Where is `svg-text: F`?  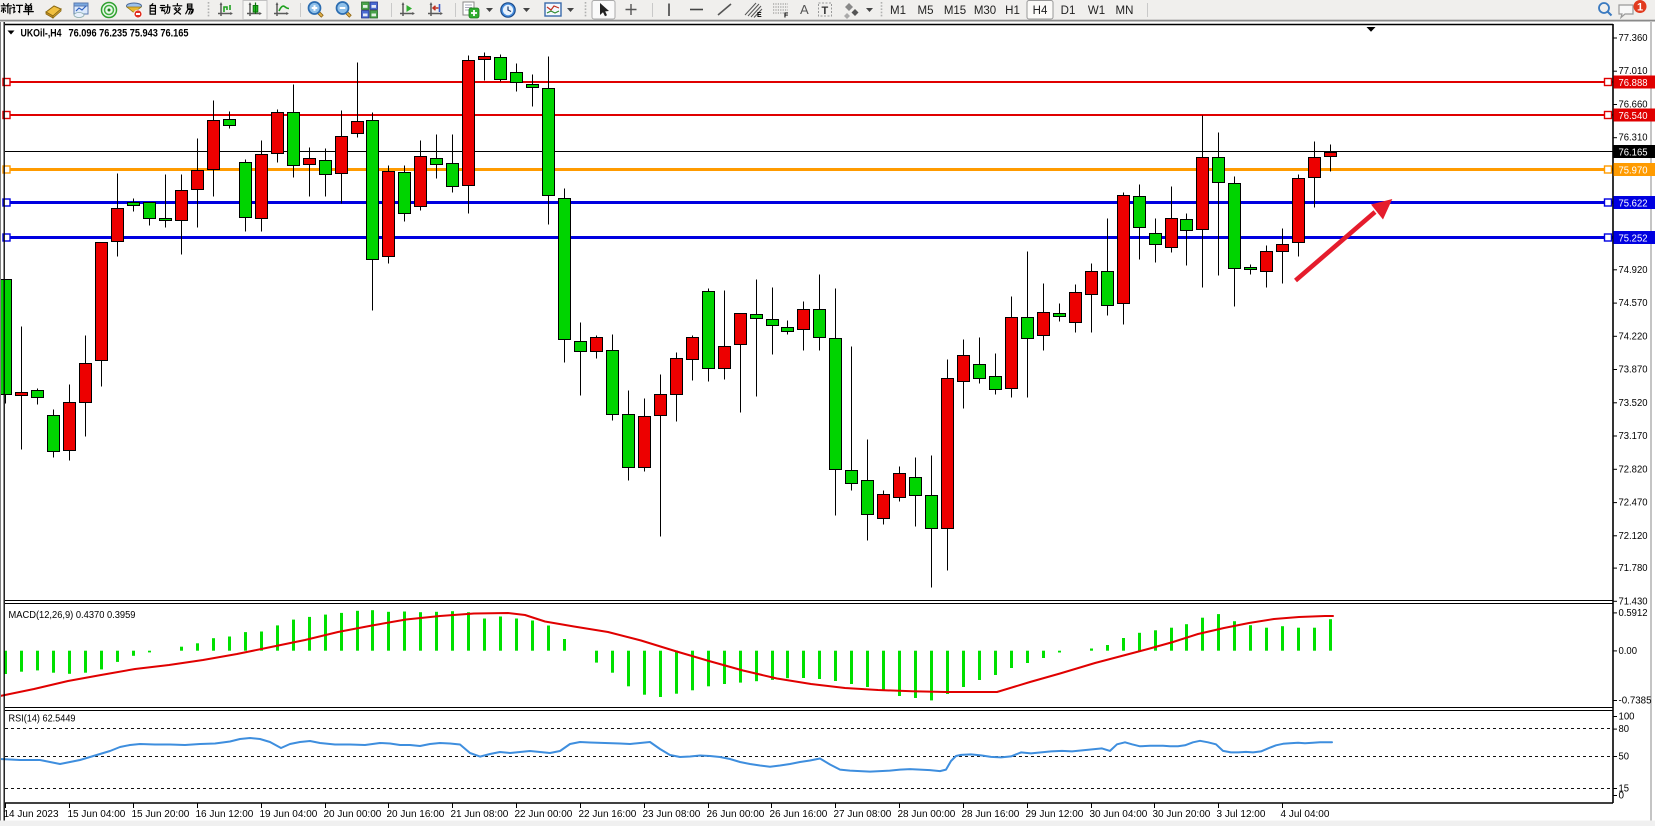 svg-text: F is located at coordinates (786, 16).